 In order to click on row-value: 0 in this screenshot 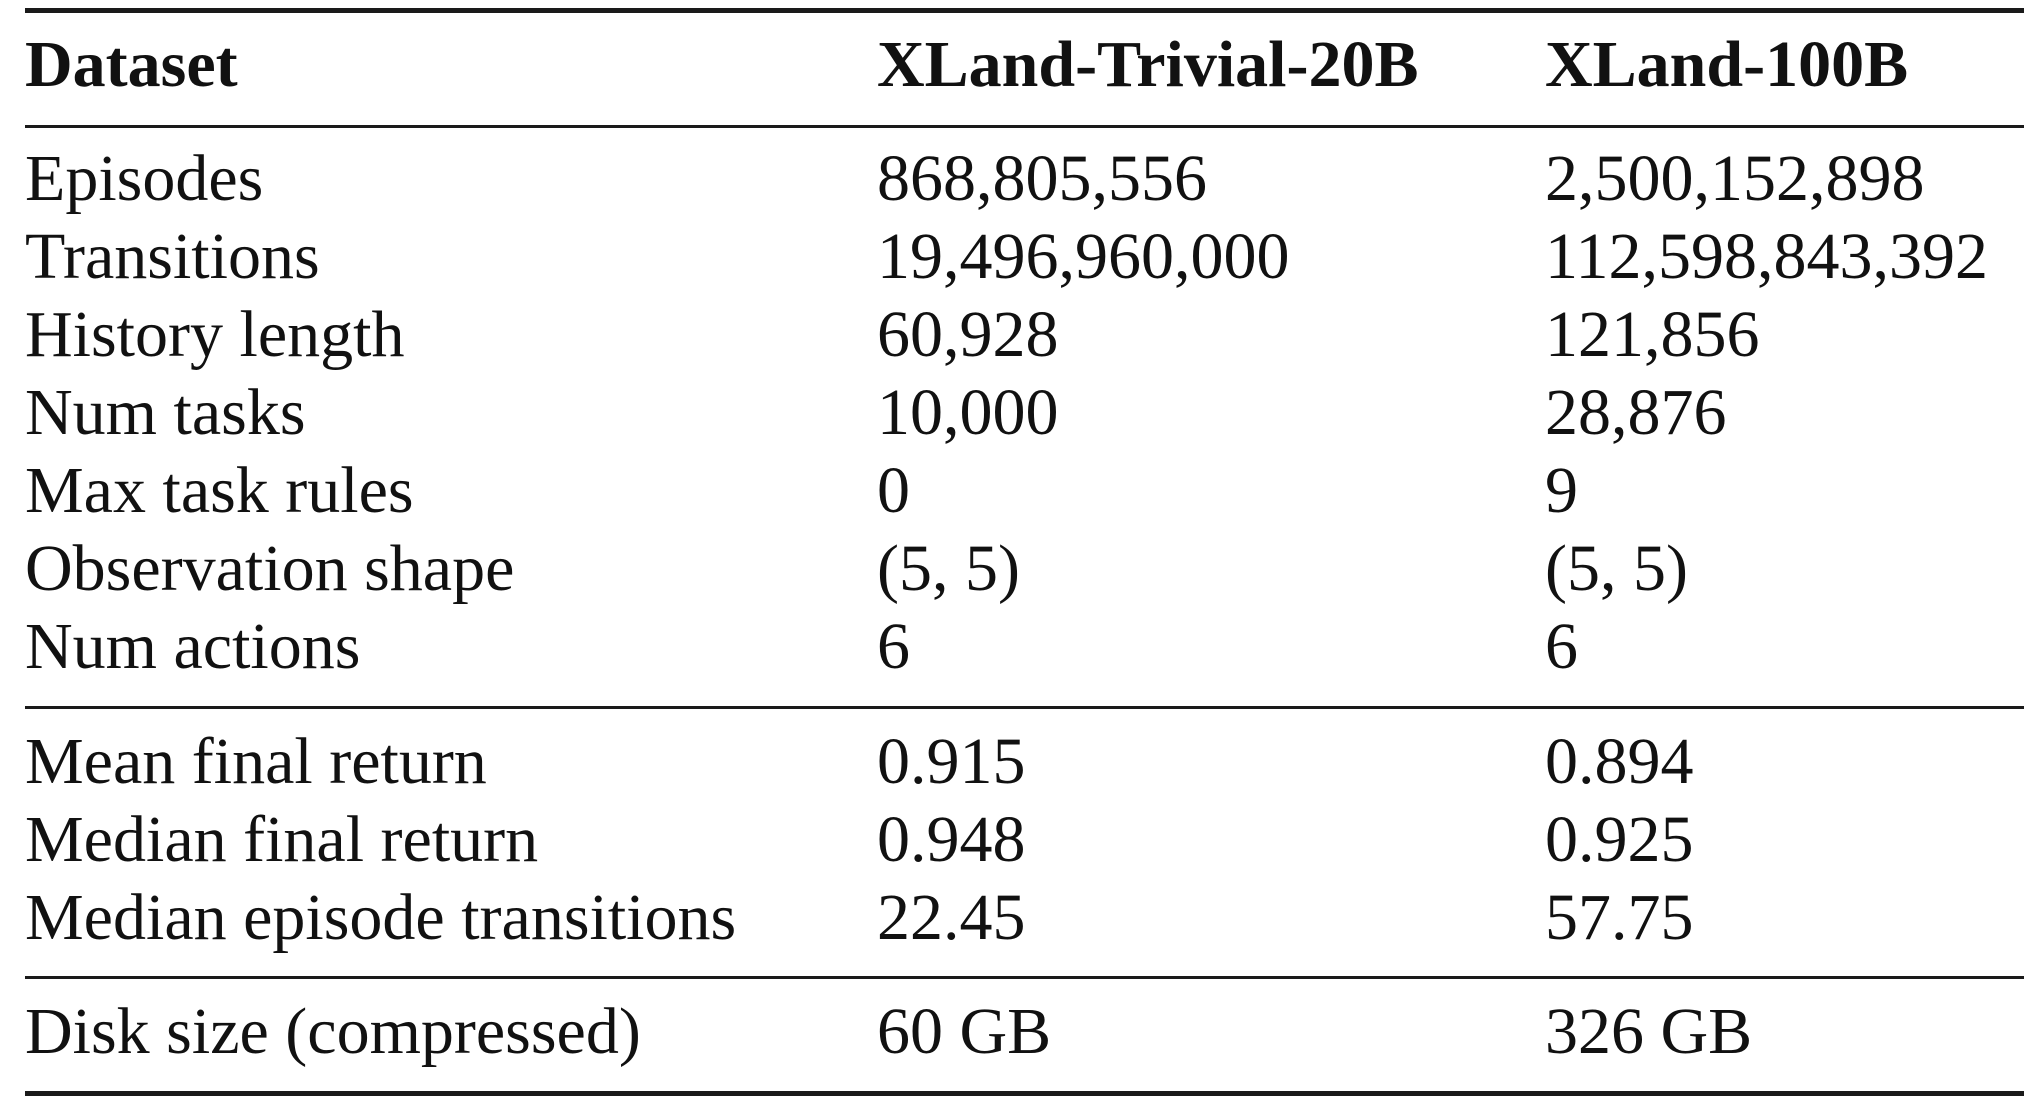, I will do `click(893, 490)`.